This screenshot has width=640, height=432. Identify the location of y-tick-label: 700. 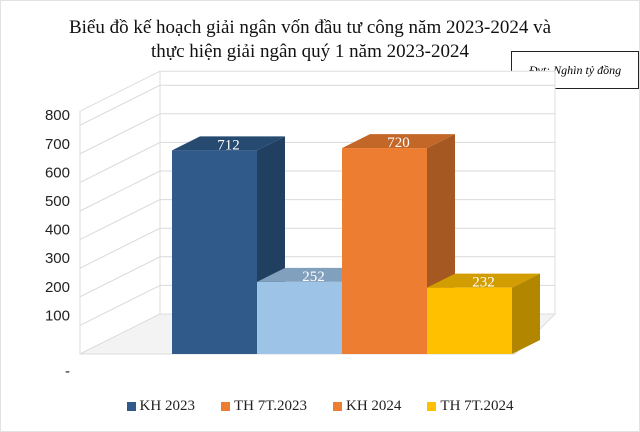
(57, 144).